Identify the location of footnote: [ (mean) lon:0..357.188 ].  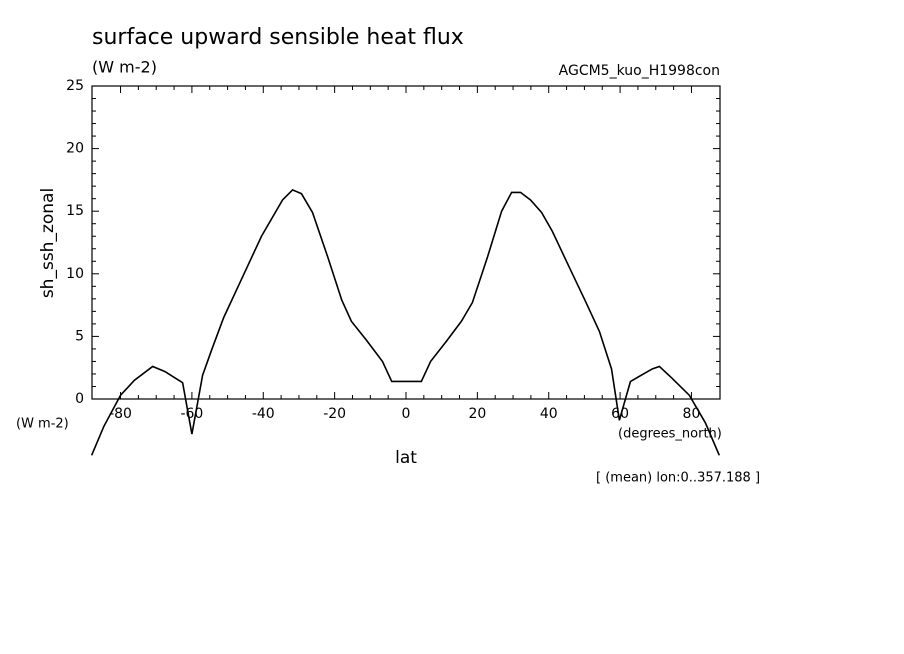
(678, 478).